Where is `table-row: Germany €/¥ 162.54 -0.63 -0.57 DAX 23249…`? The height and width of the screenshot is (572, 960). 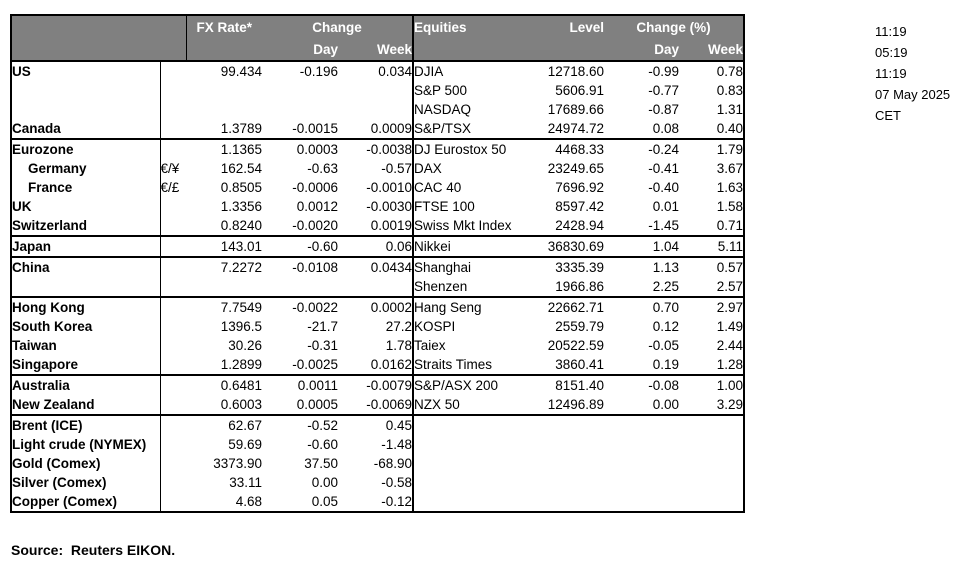
table-row: Germany €/¥ 162.54 -0.63 -0.57 DAX 23249… is located at coordinates (377, 168).